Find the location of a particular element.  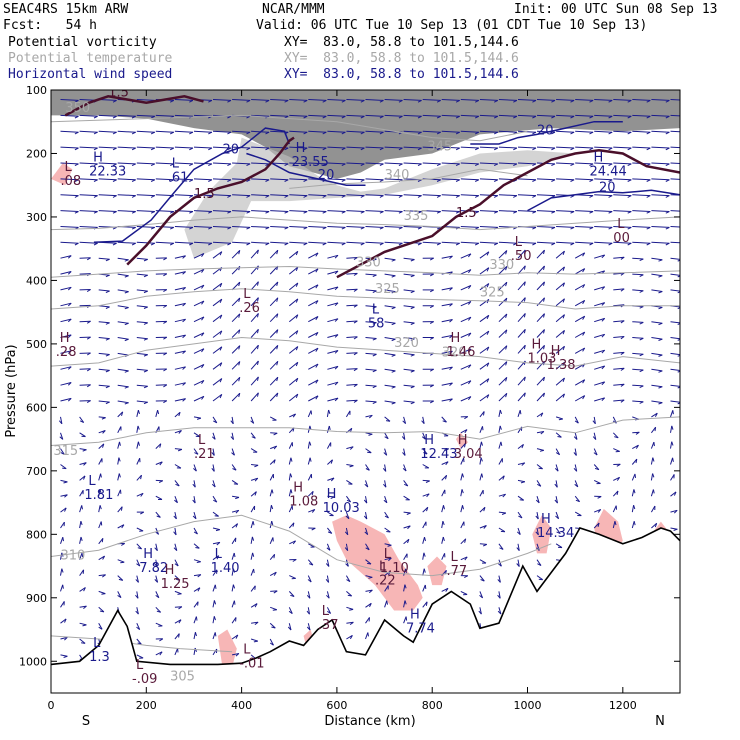

x-tick-label: 800 is located at coordinates (432, 705).